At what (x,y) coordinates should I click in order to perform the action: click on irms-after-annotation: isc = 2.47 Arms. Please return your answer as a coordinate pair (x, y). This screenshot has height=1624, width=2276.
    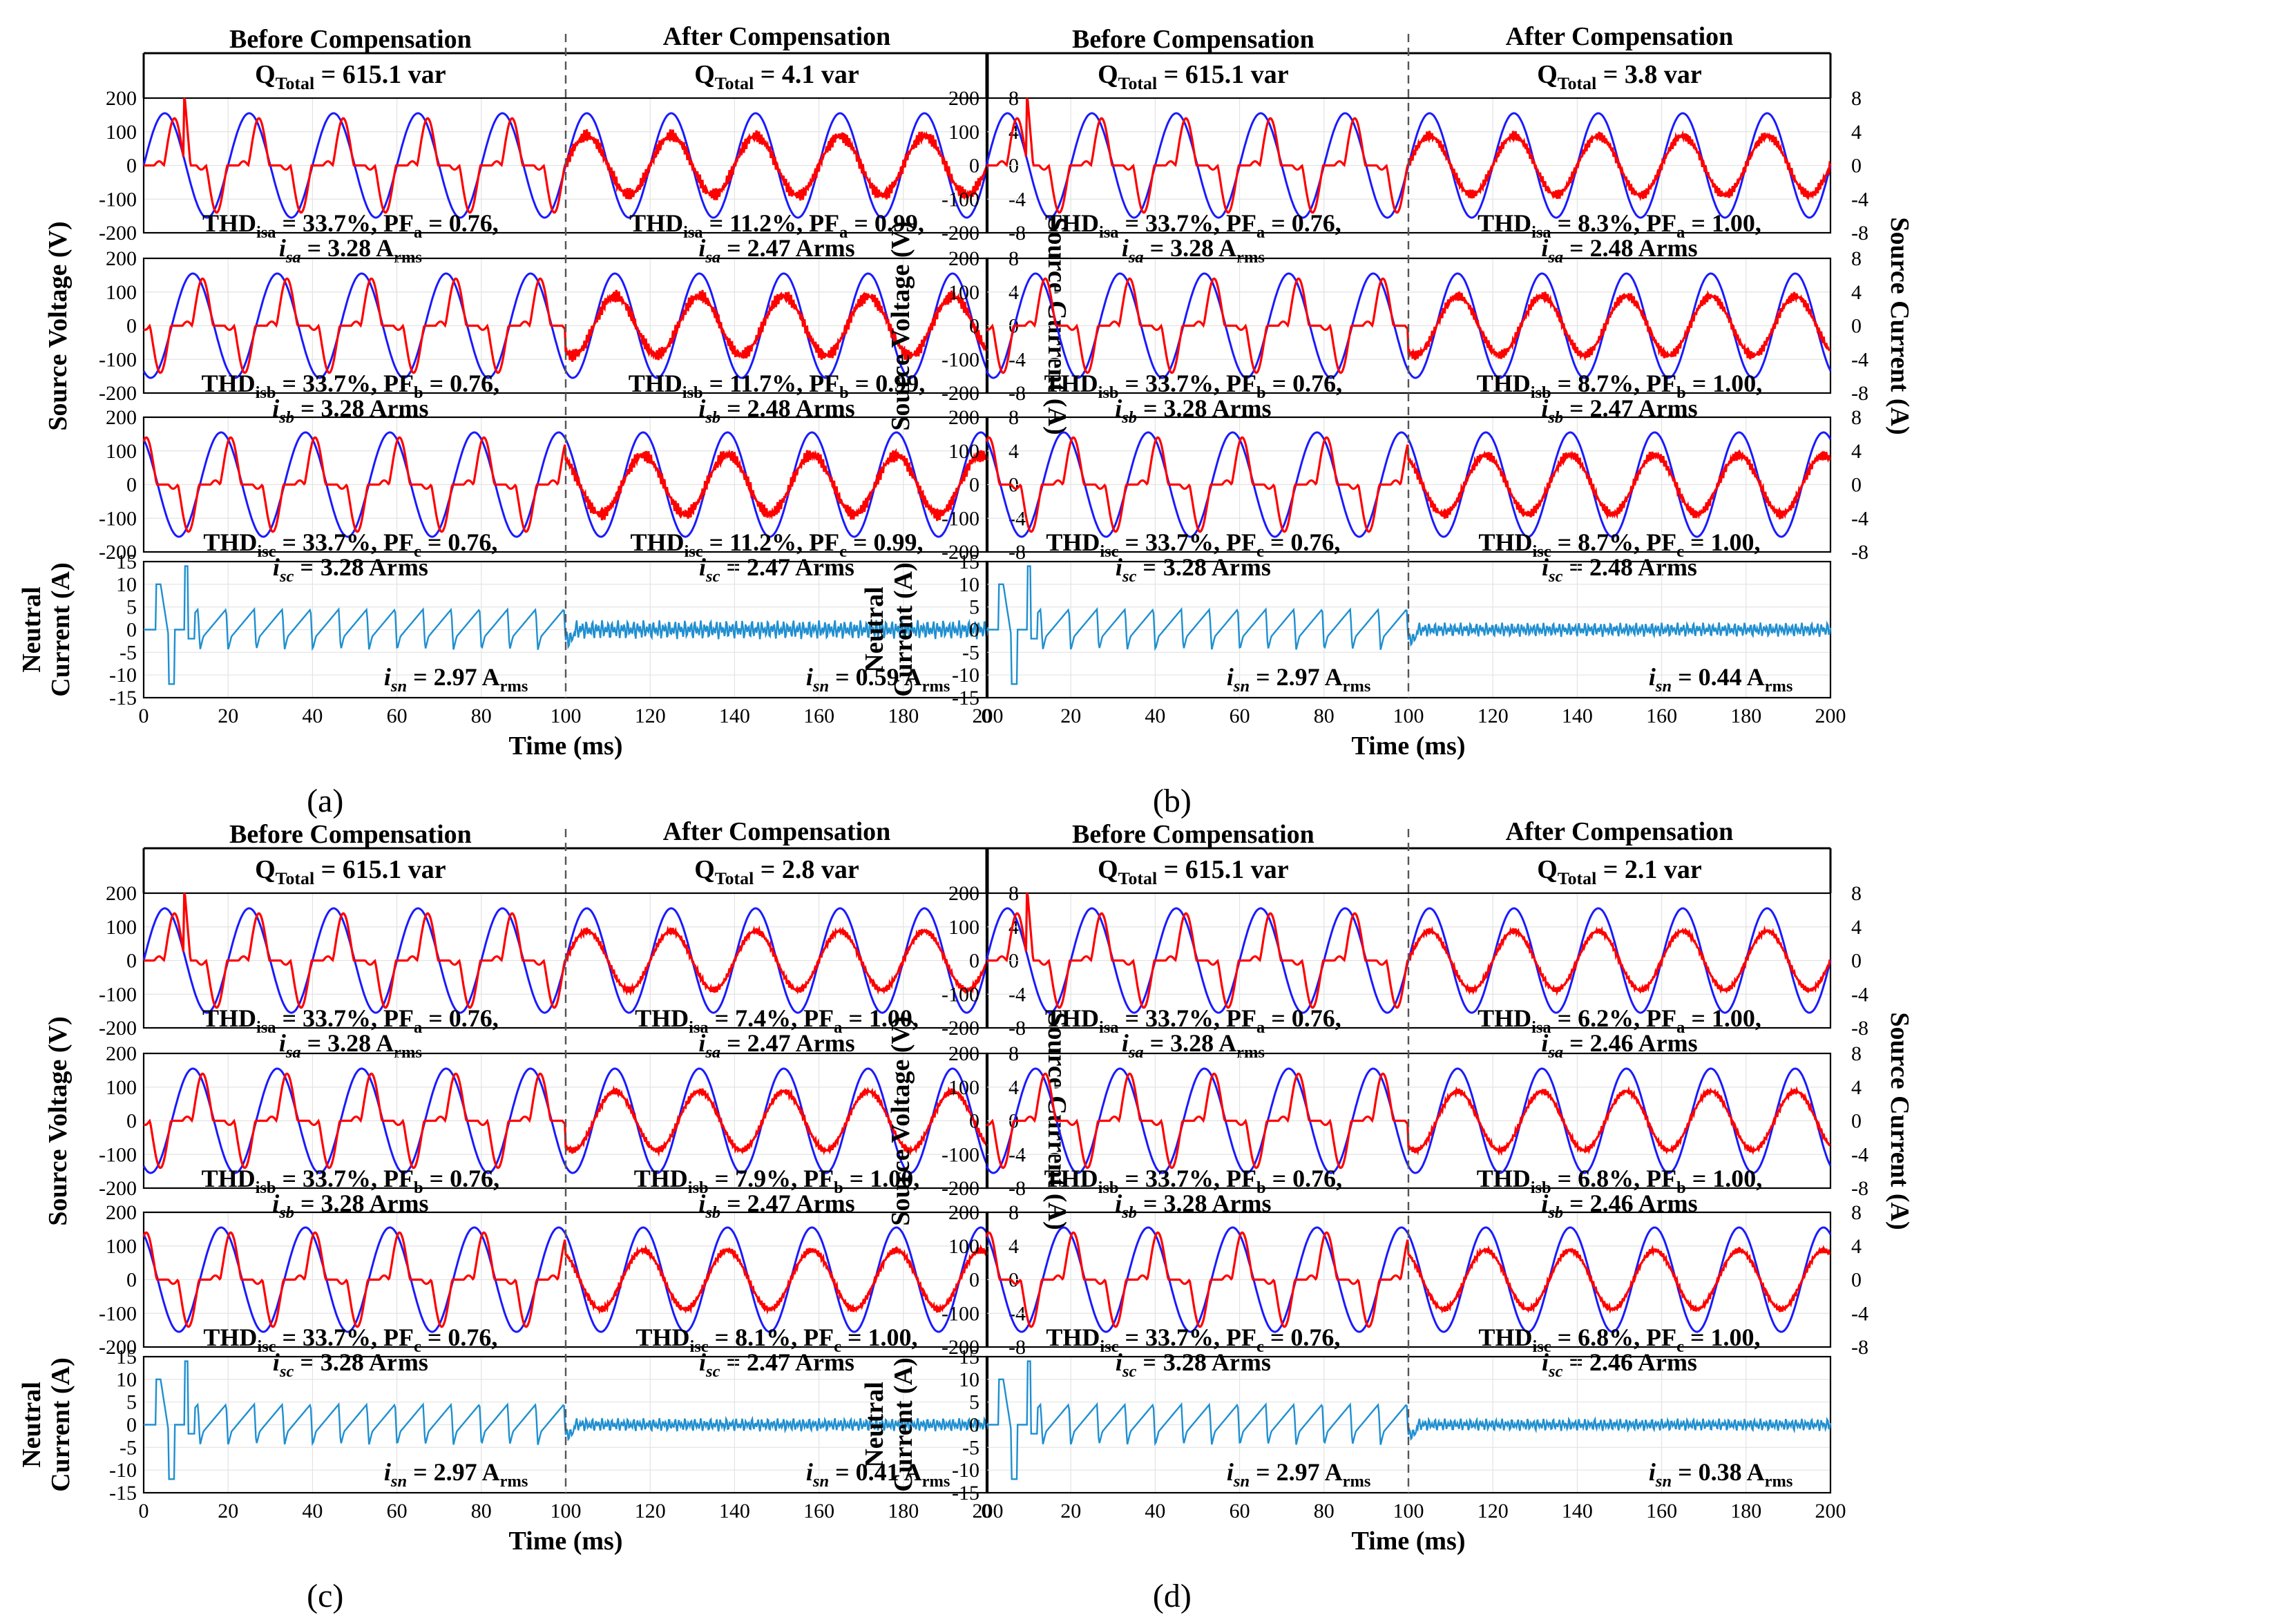
    Looking at the image, I should click on (777, 1364).